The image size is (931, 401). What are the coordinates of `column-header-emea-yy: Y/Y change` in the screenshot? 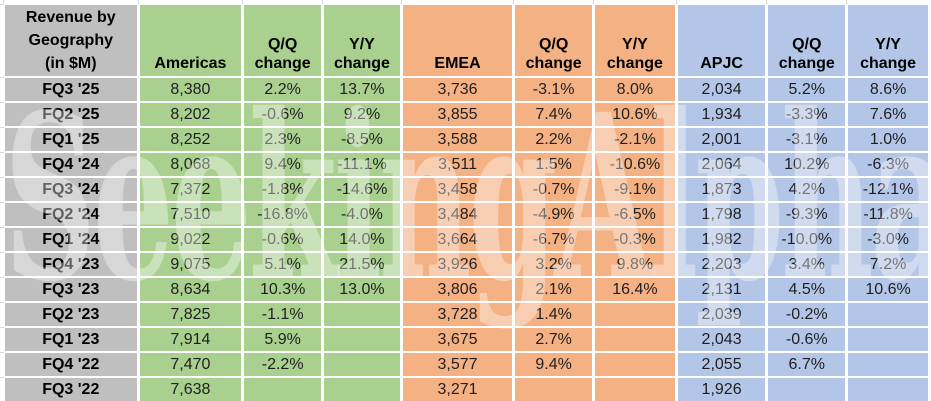 It's located at (635, 40).